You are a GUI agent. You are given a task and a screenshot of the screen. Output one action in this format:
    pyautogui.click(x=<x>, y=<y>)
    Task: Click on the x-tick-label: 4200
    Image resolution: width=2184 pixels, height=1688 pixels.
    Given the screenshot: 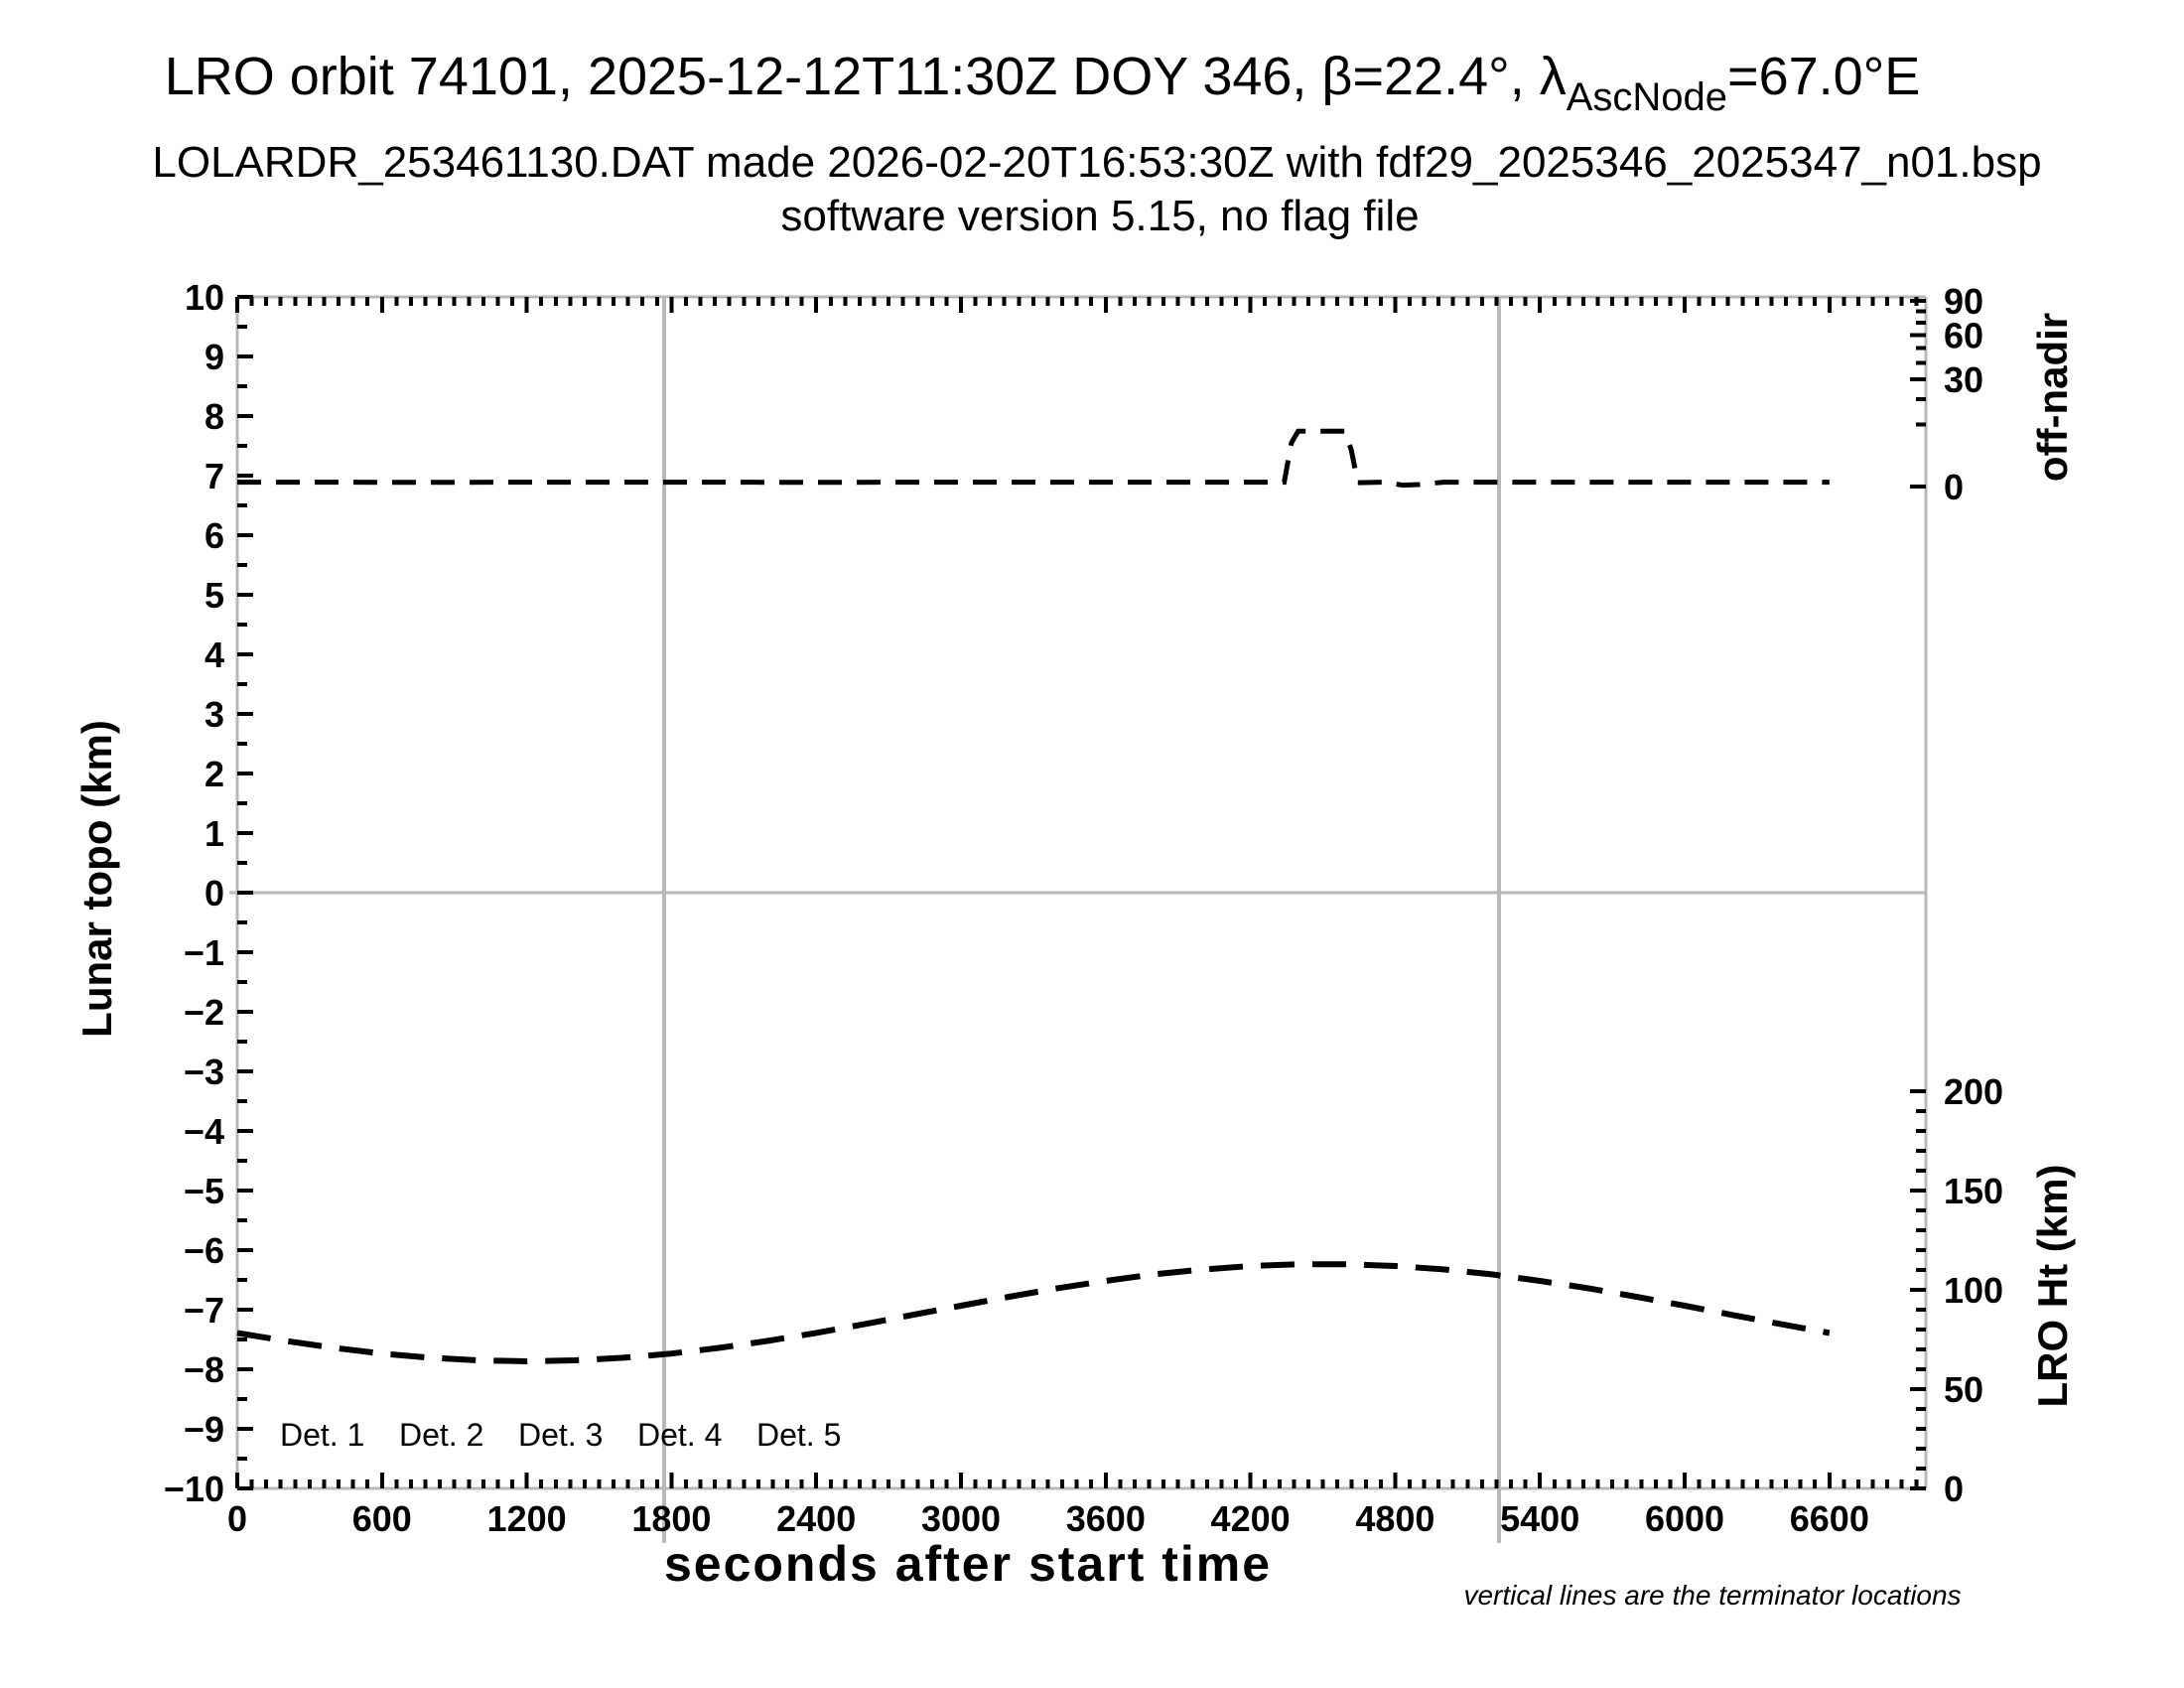 What is the action you would take?
    pyautogui.click(x=1251, y=1518)
    